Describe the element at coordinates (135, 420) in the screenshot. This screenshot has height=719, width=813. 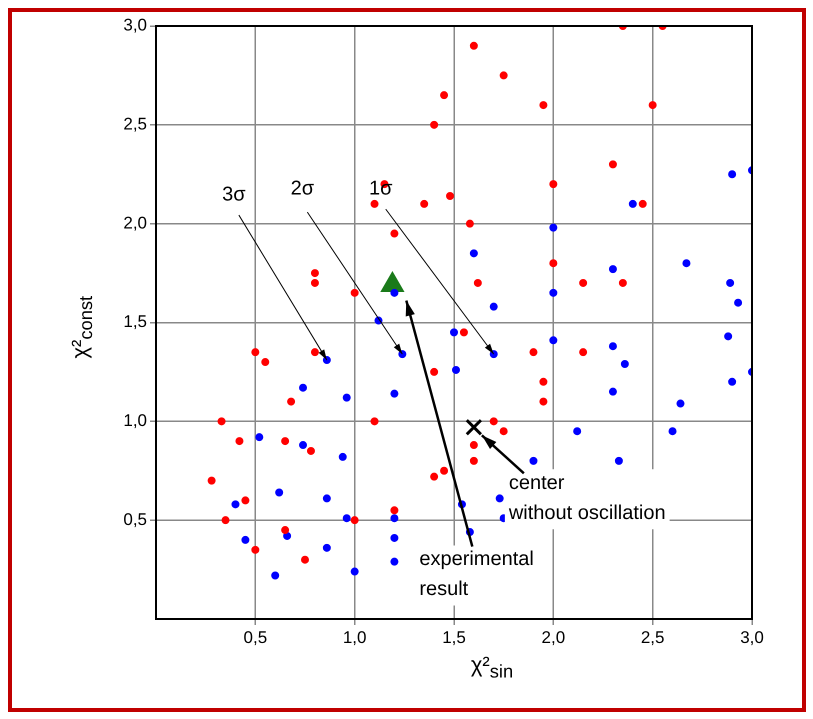
I see `y-tick-label: 1,0` at that location.